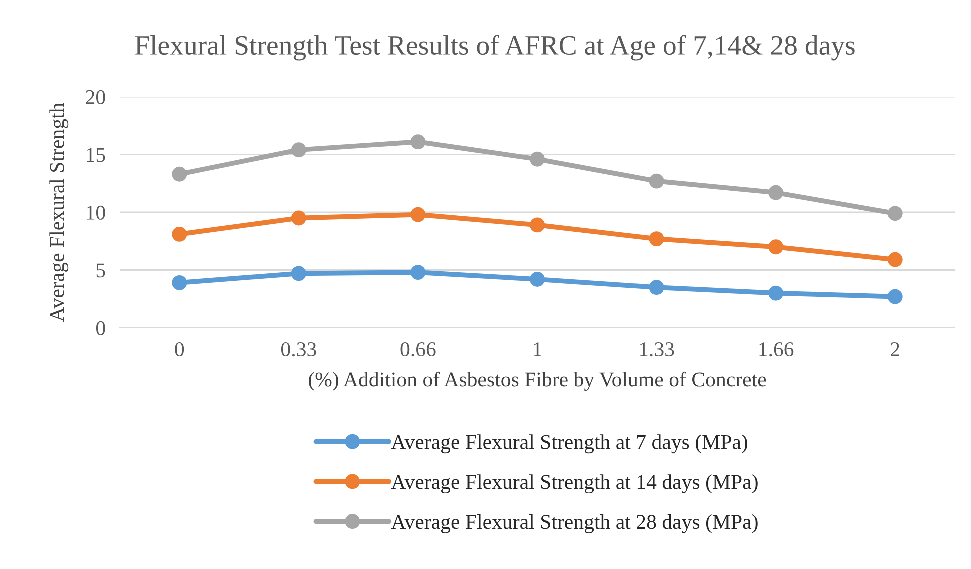 This screenshot has height=569, width=971. What do you see at coordinates (96, 155) in the screenshot?
I see `y-tick-label: 15` at bounding box center [96, 155].